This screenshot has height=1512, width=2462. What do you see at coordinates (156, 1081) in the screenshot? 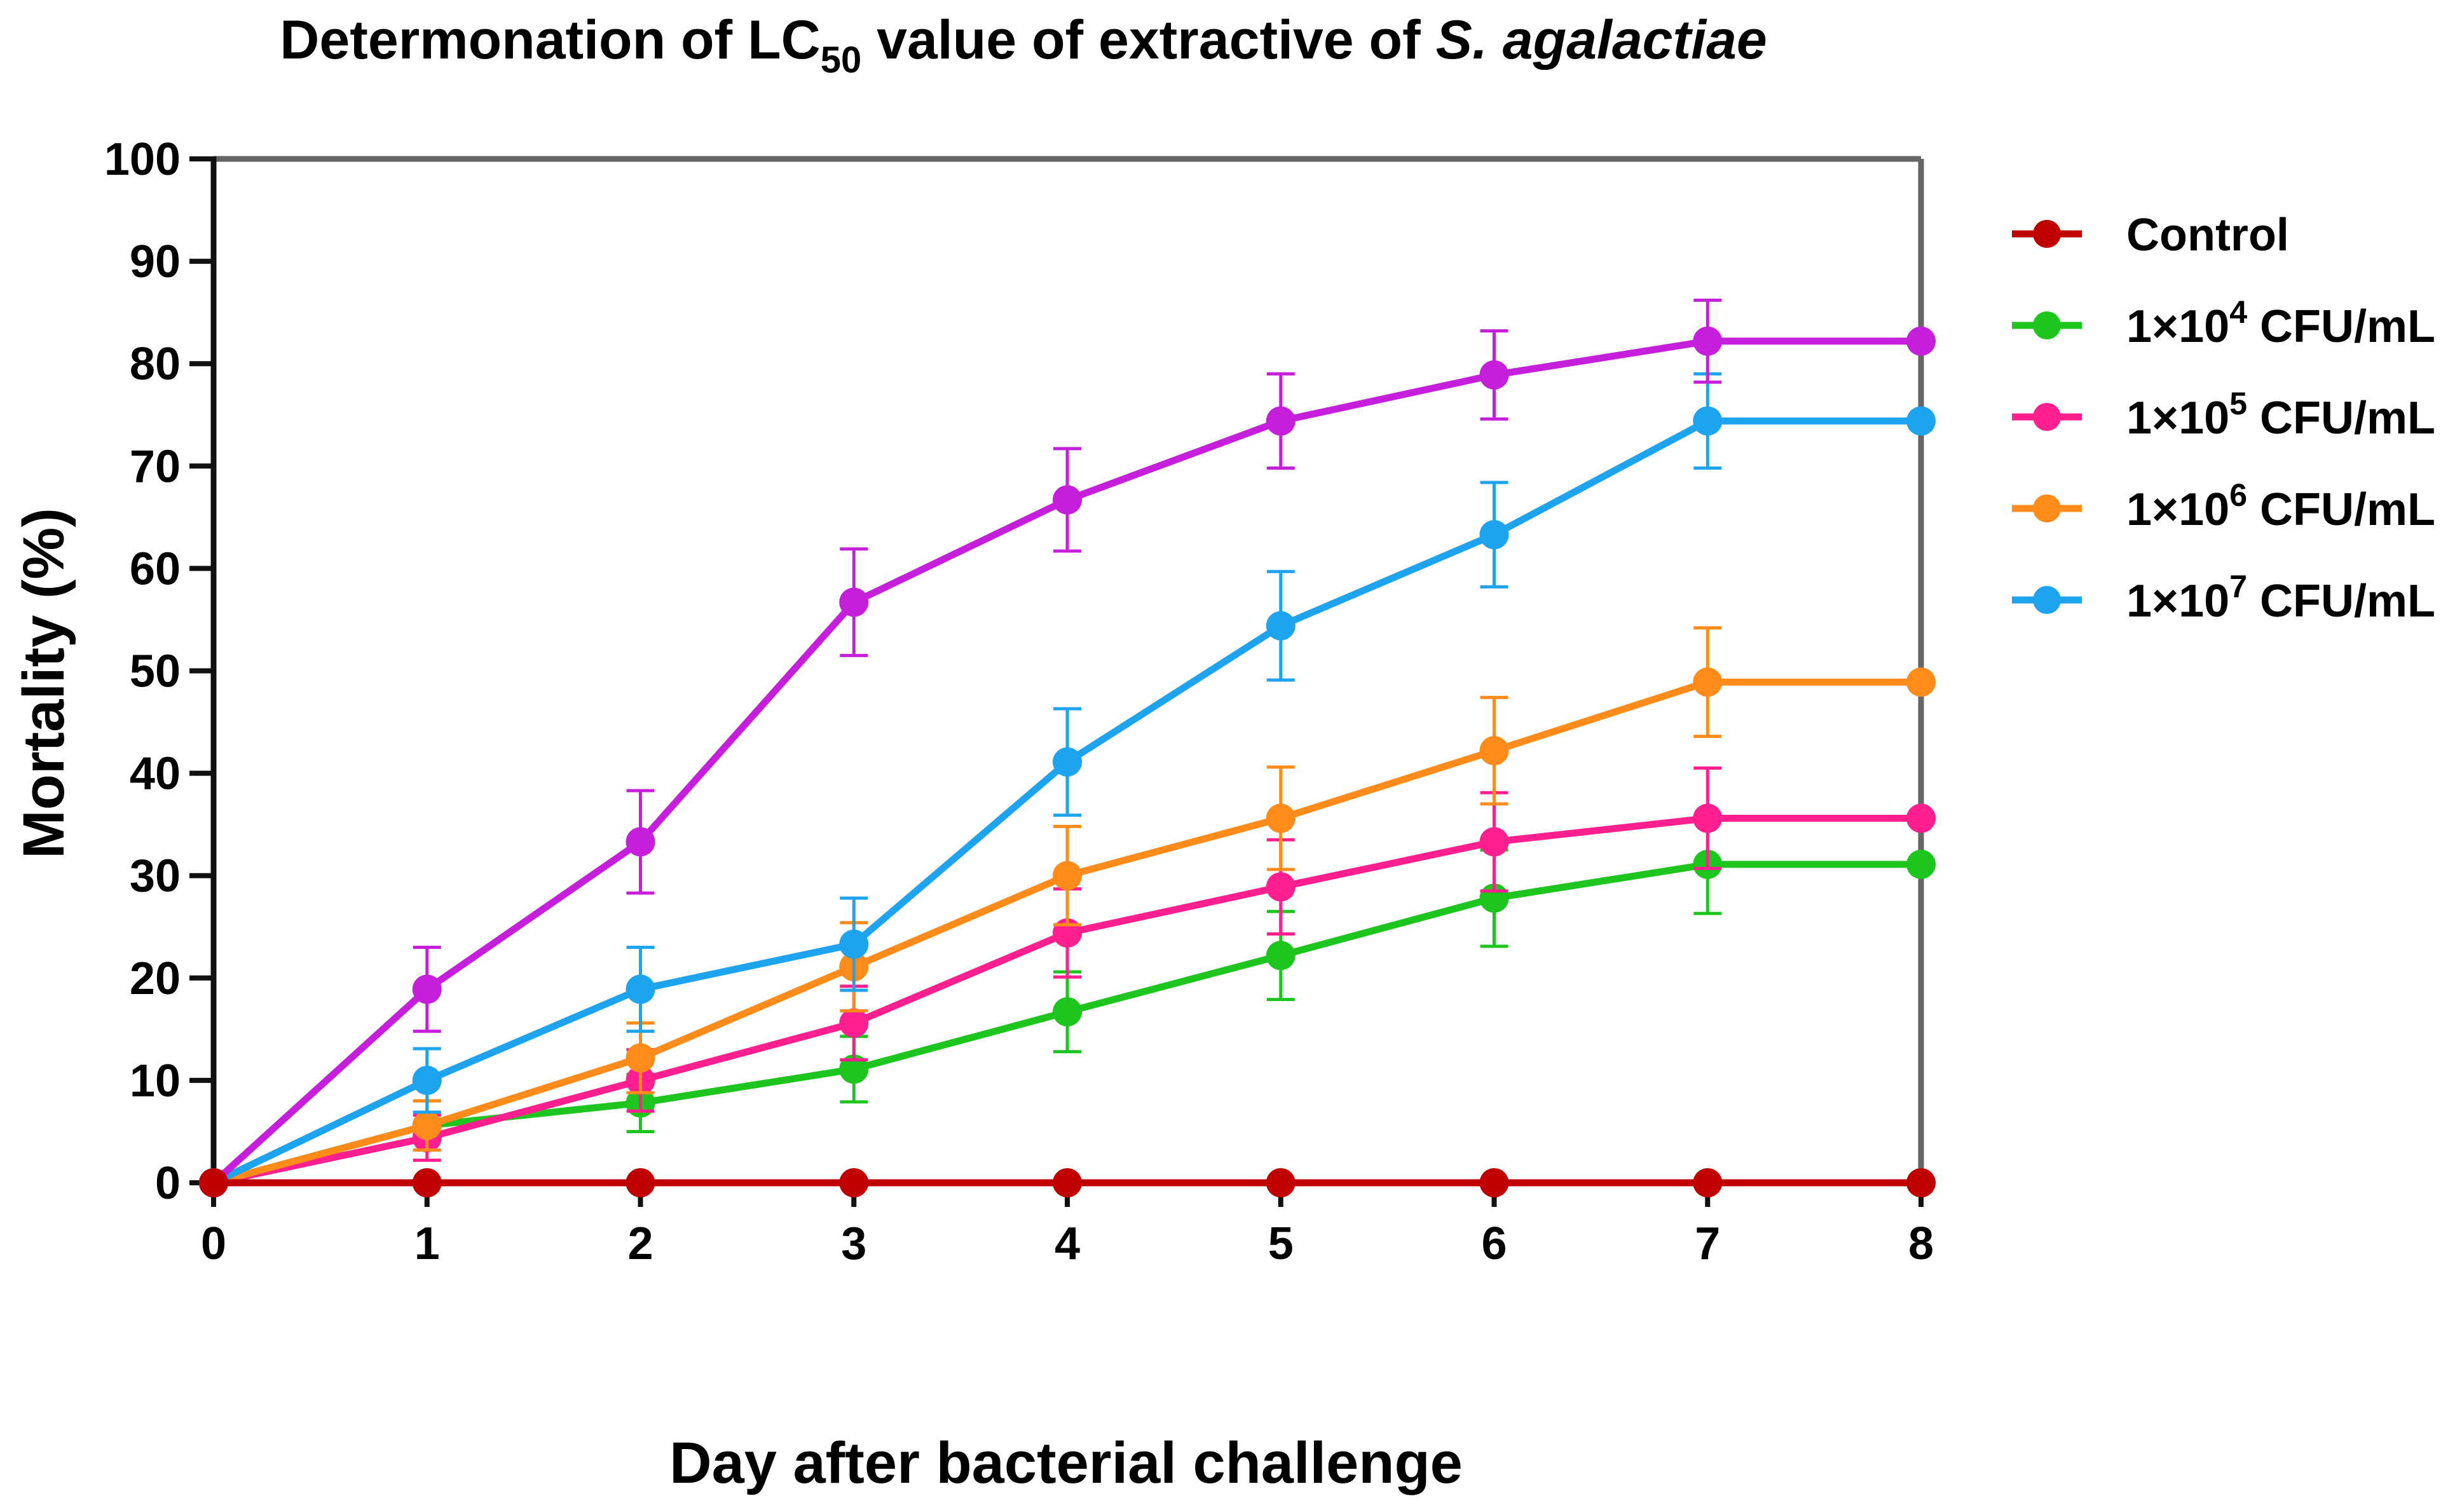
I see `y-tick-label: 10` at bounding box center [156, 1081].